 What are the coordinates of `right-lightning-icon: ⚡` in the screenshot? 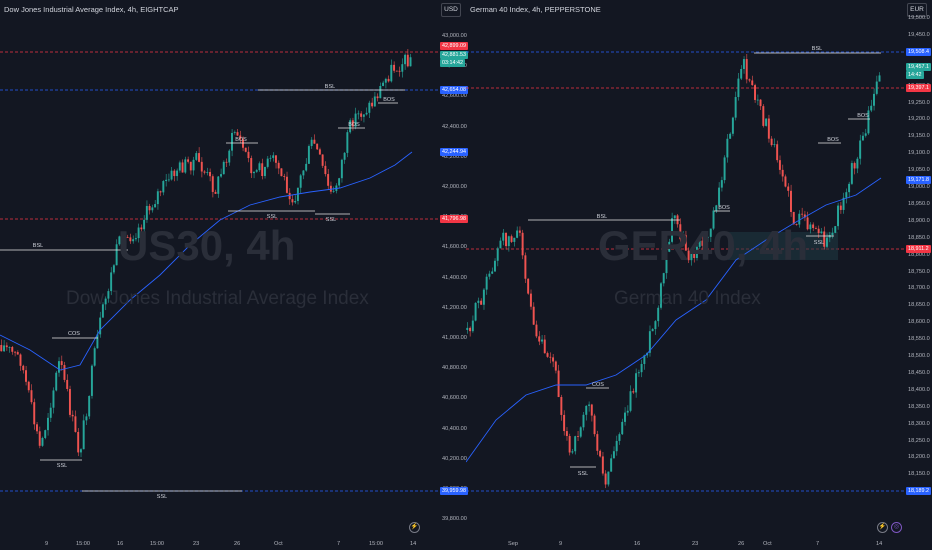 It's located at (882, 527).